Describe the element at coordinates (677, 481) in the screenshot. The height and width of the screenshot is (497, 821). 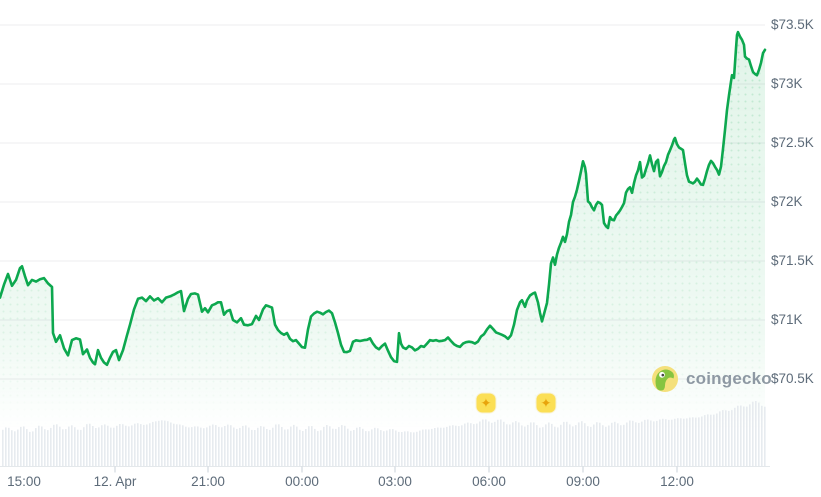
I see `x-axis-label: 12:00` at that location.